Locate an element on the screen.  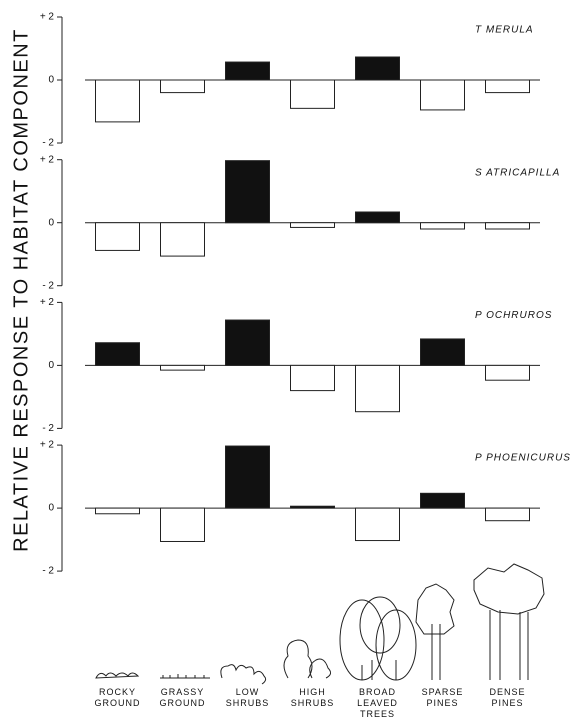
tree-trunks is located at coordinates (379, 670).